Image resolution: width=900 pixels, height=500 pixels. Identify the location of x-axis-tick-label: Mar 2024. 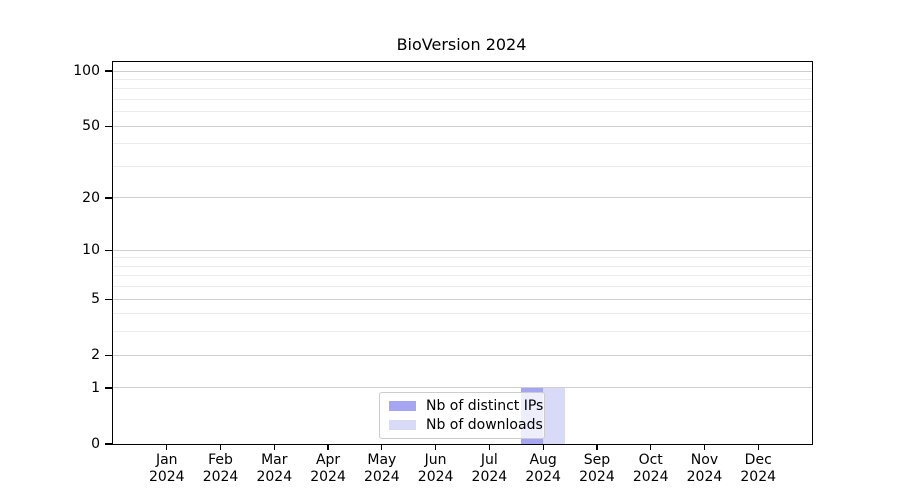
(274, 468).